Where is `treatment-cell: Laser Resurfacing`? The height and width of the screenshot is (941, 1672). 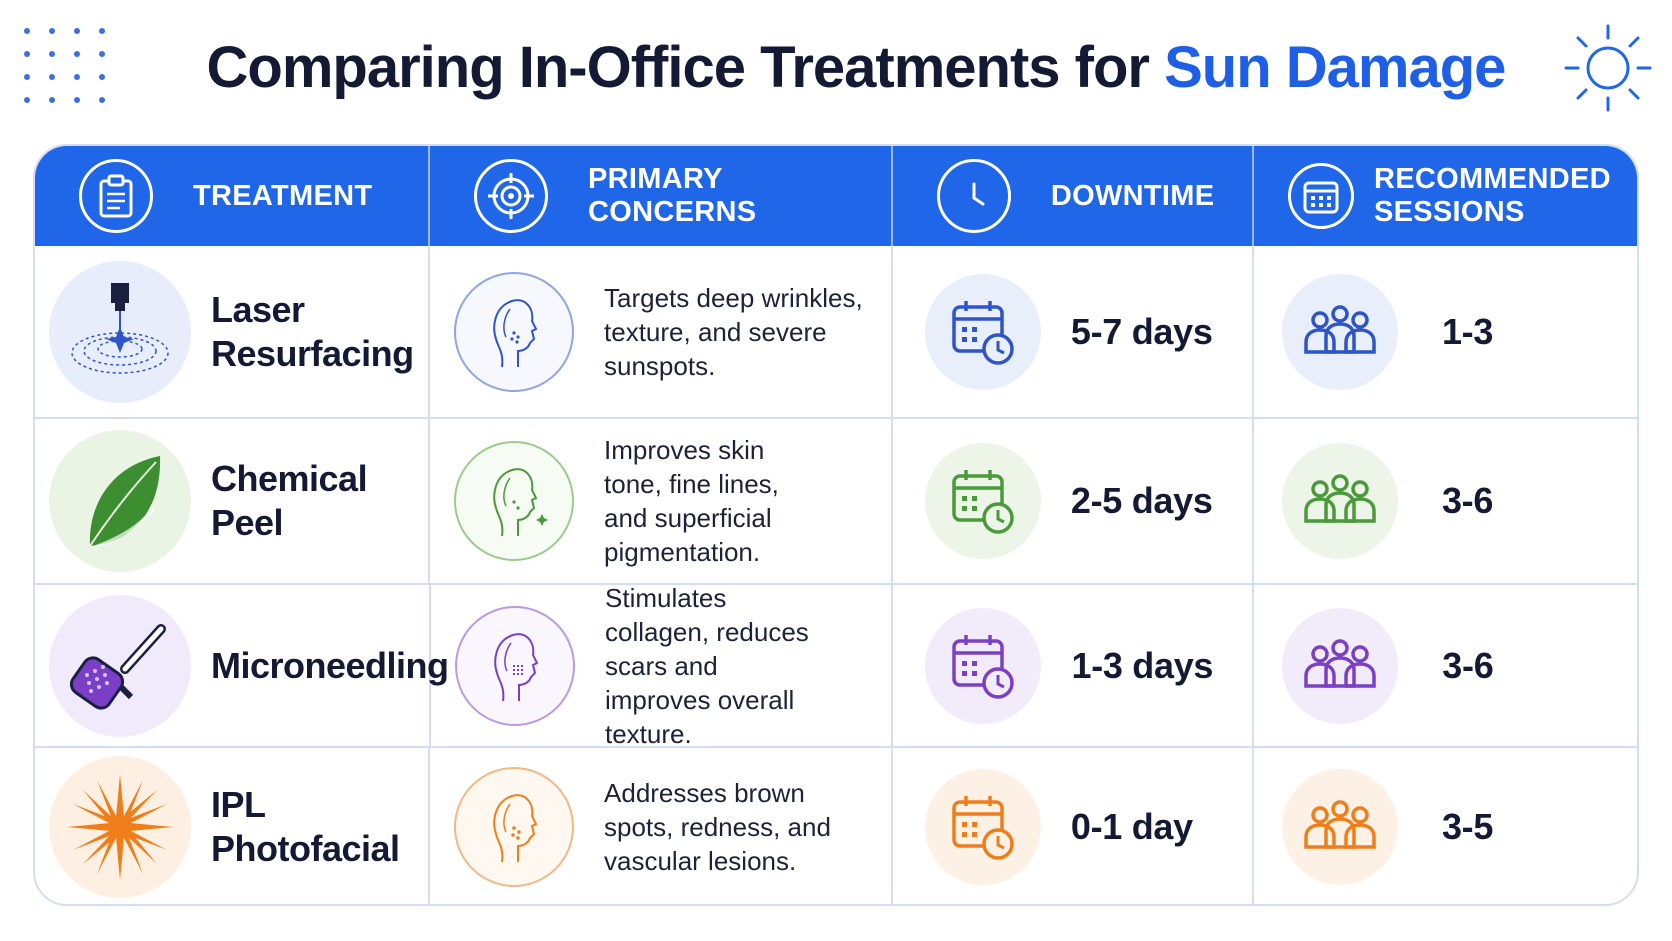
treatment-cell: Laser Resurfacing is located at coordinates (233, 331).